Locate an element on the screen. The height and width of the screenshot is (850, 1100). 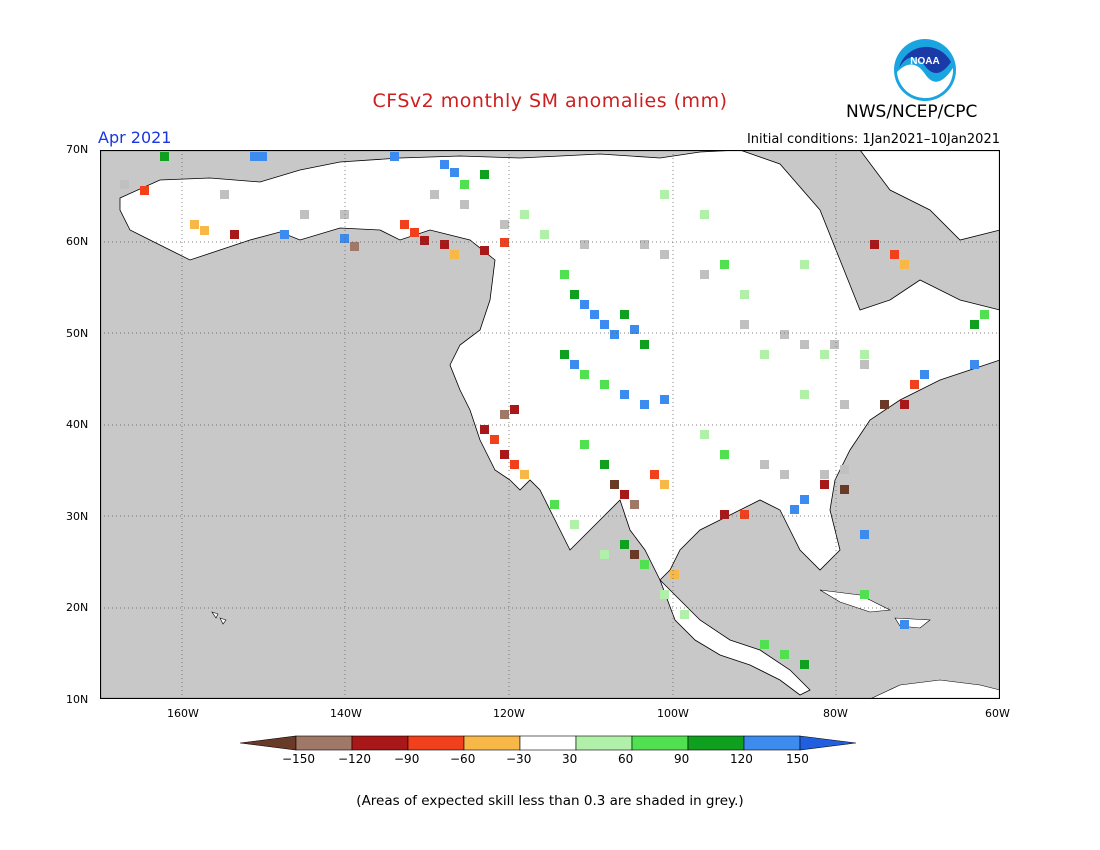
agency-label: NWS/NCEP/CPC is located at coordinates (912, 112).